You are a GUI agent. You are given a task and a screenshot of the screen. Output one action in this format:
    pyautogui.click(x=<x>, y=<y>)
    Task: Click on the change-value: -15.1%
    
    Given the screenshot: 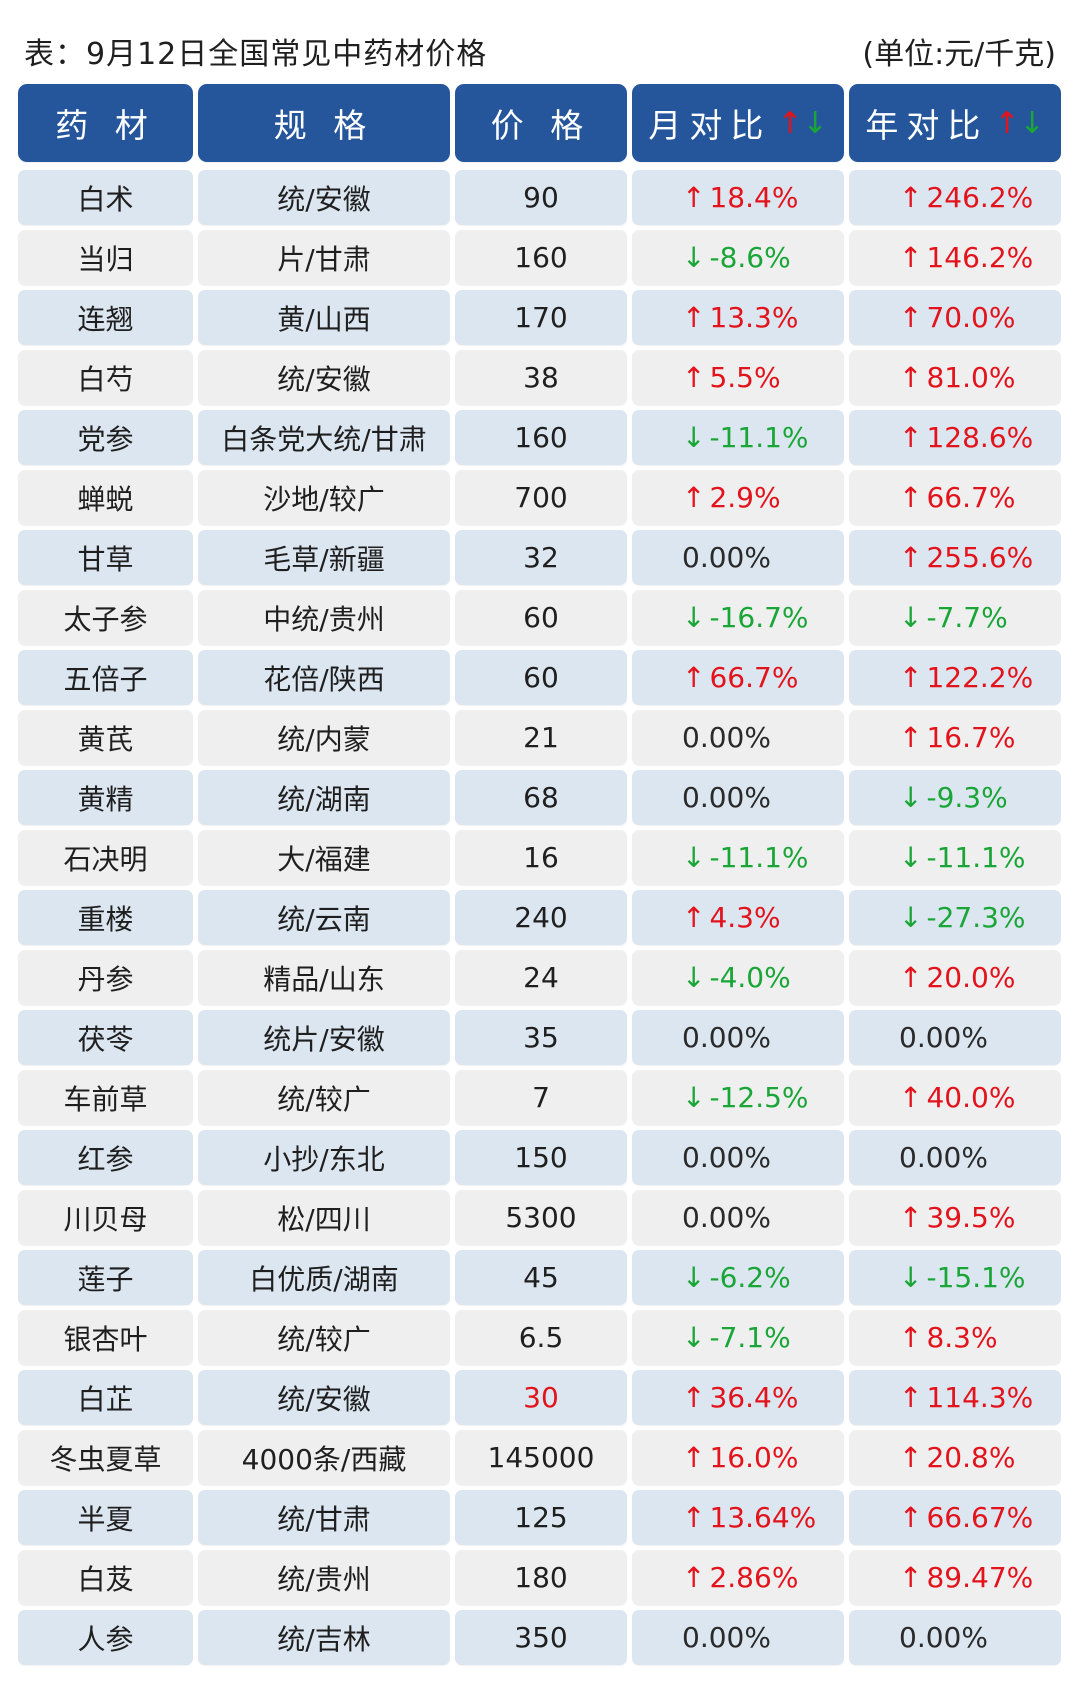 What is the action you would take?
    pyautogui.click(x=976, y=1277)
    